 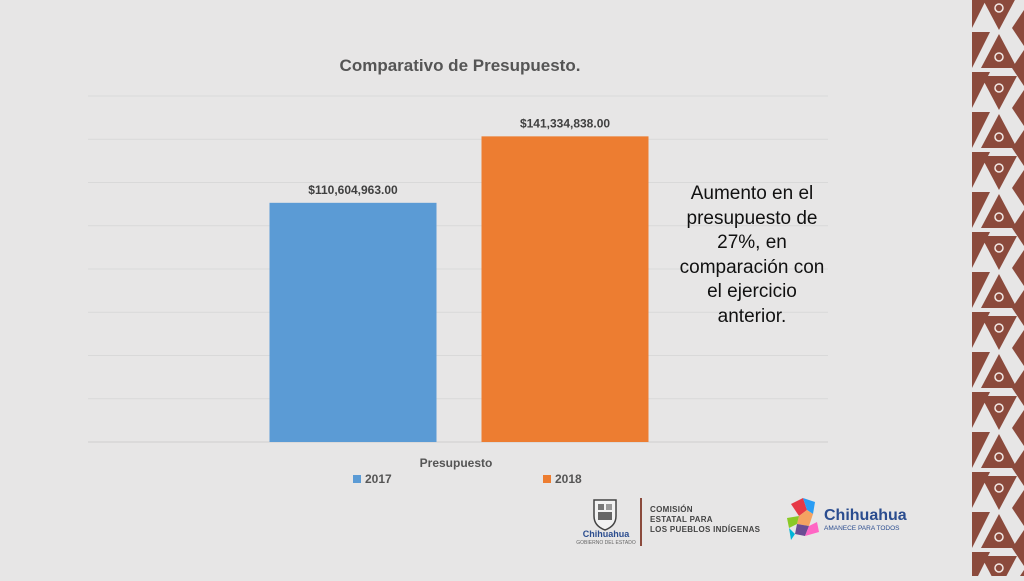 What do you see at coordinates (467, 479) in the screenshot?
I see `legend: 2017 2018` at bounding box center [467, 479].